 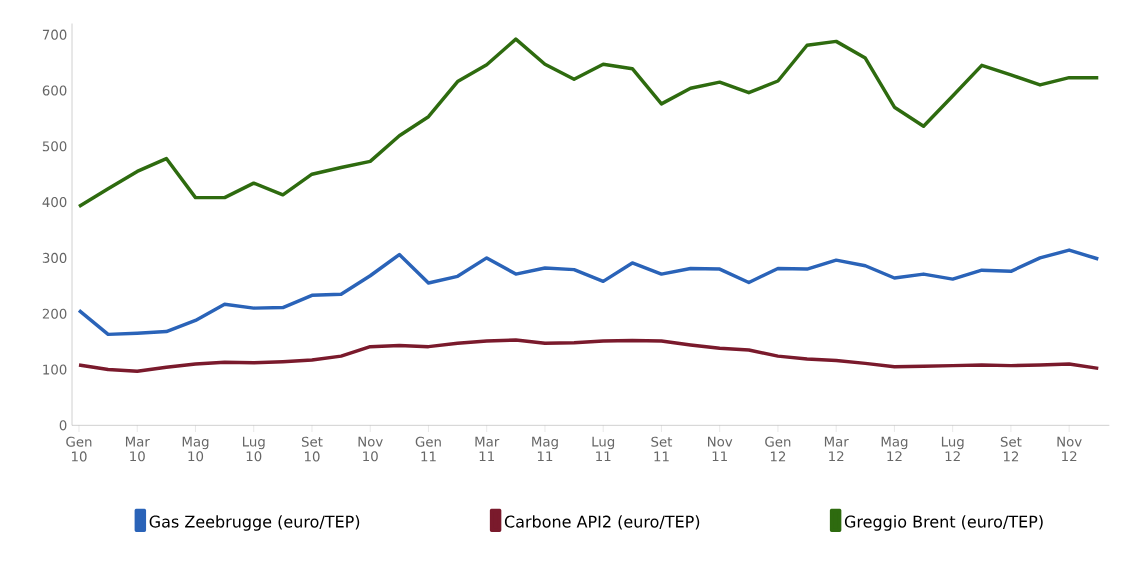 I want to click on x-tick-label: Mag 12, so click(x=894, y=449).